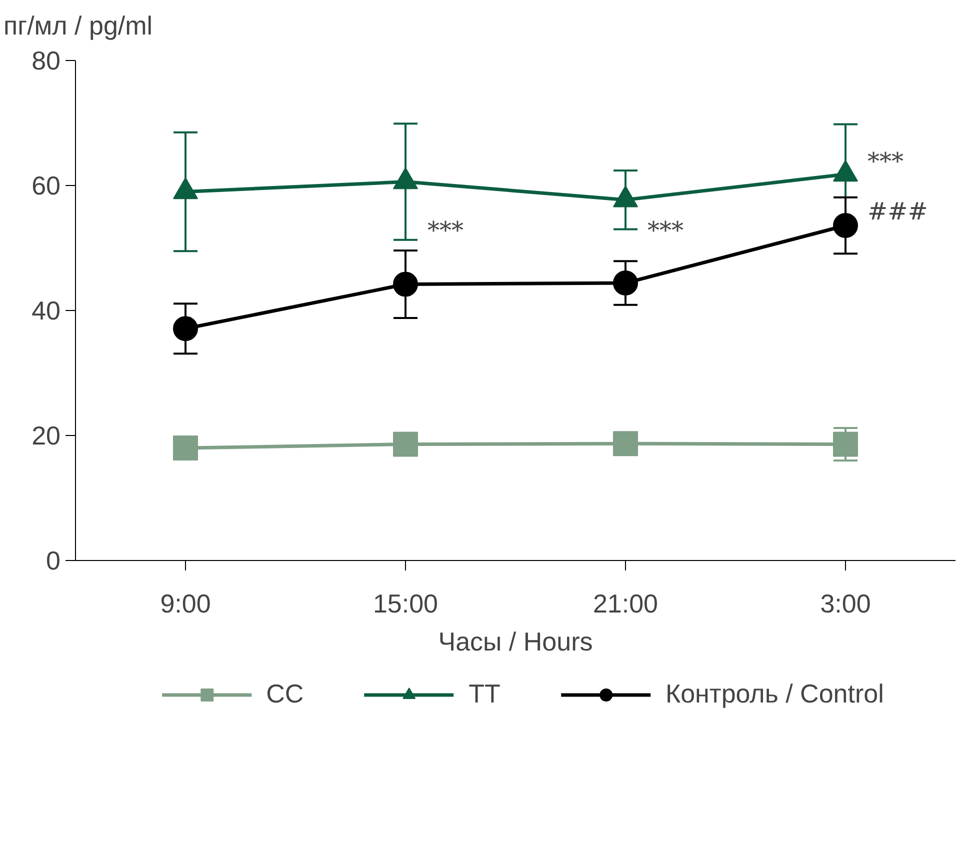 The width and height of the screenshot is (975, 863). Describe the element at coordinates (405, 603) in the screenshot. I see `x-tick-label: 15:00` at that location.